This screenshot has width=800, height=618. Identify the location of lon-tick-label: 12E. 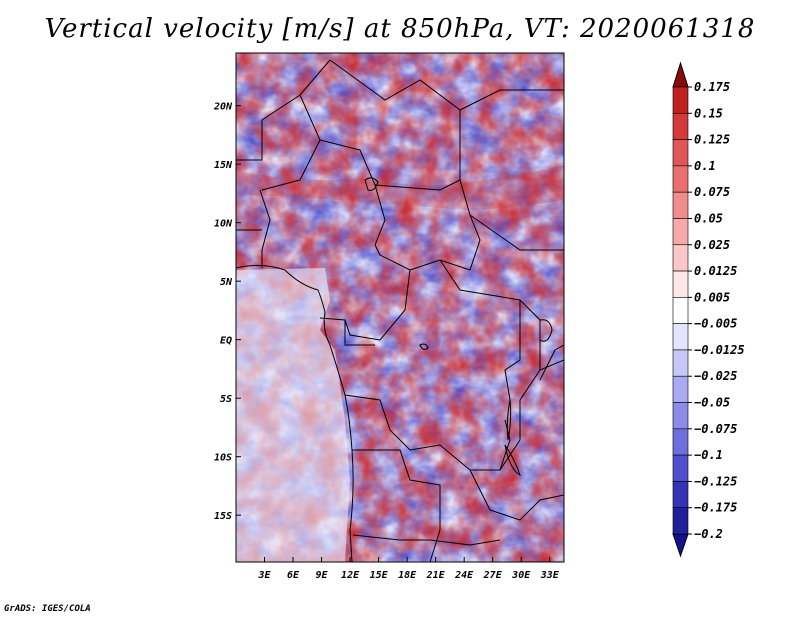
(350, 575).